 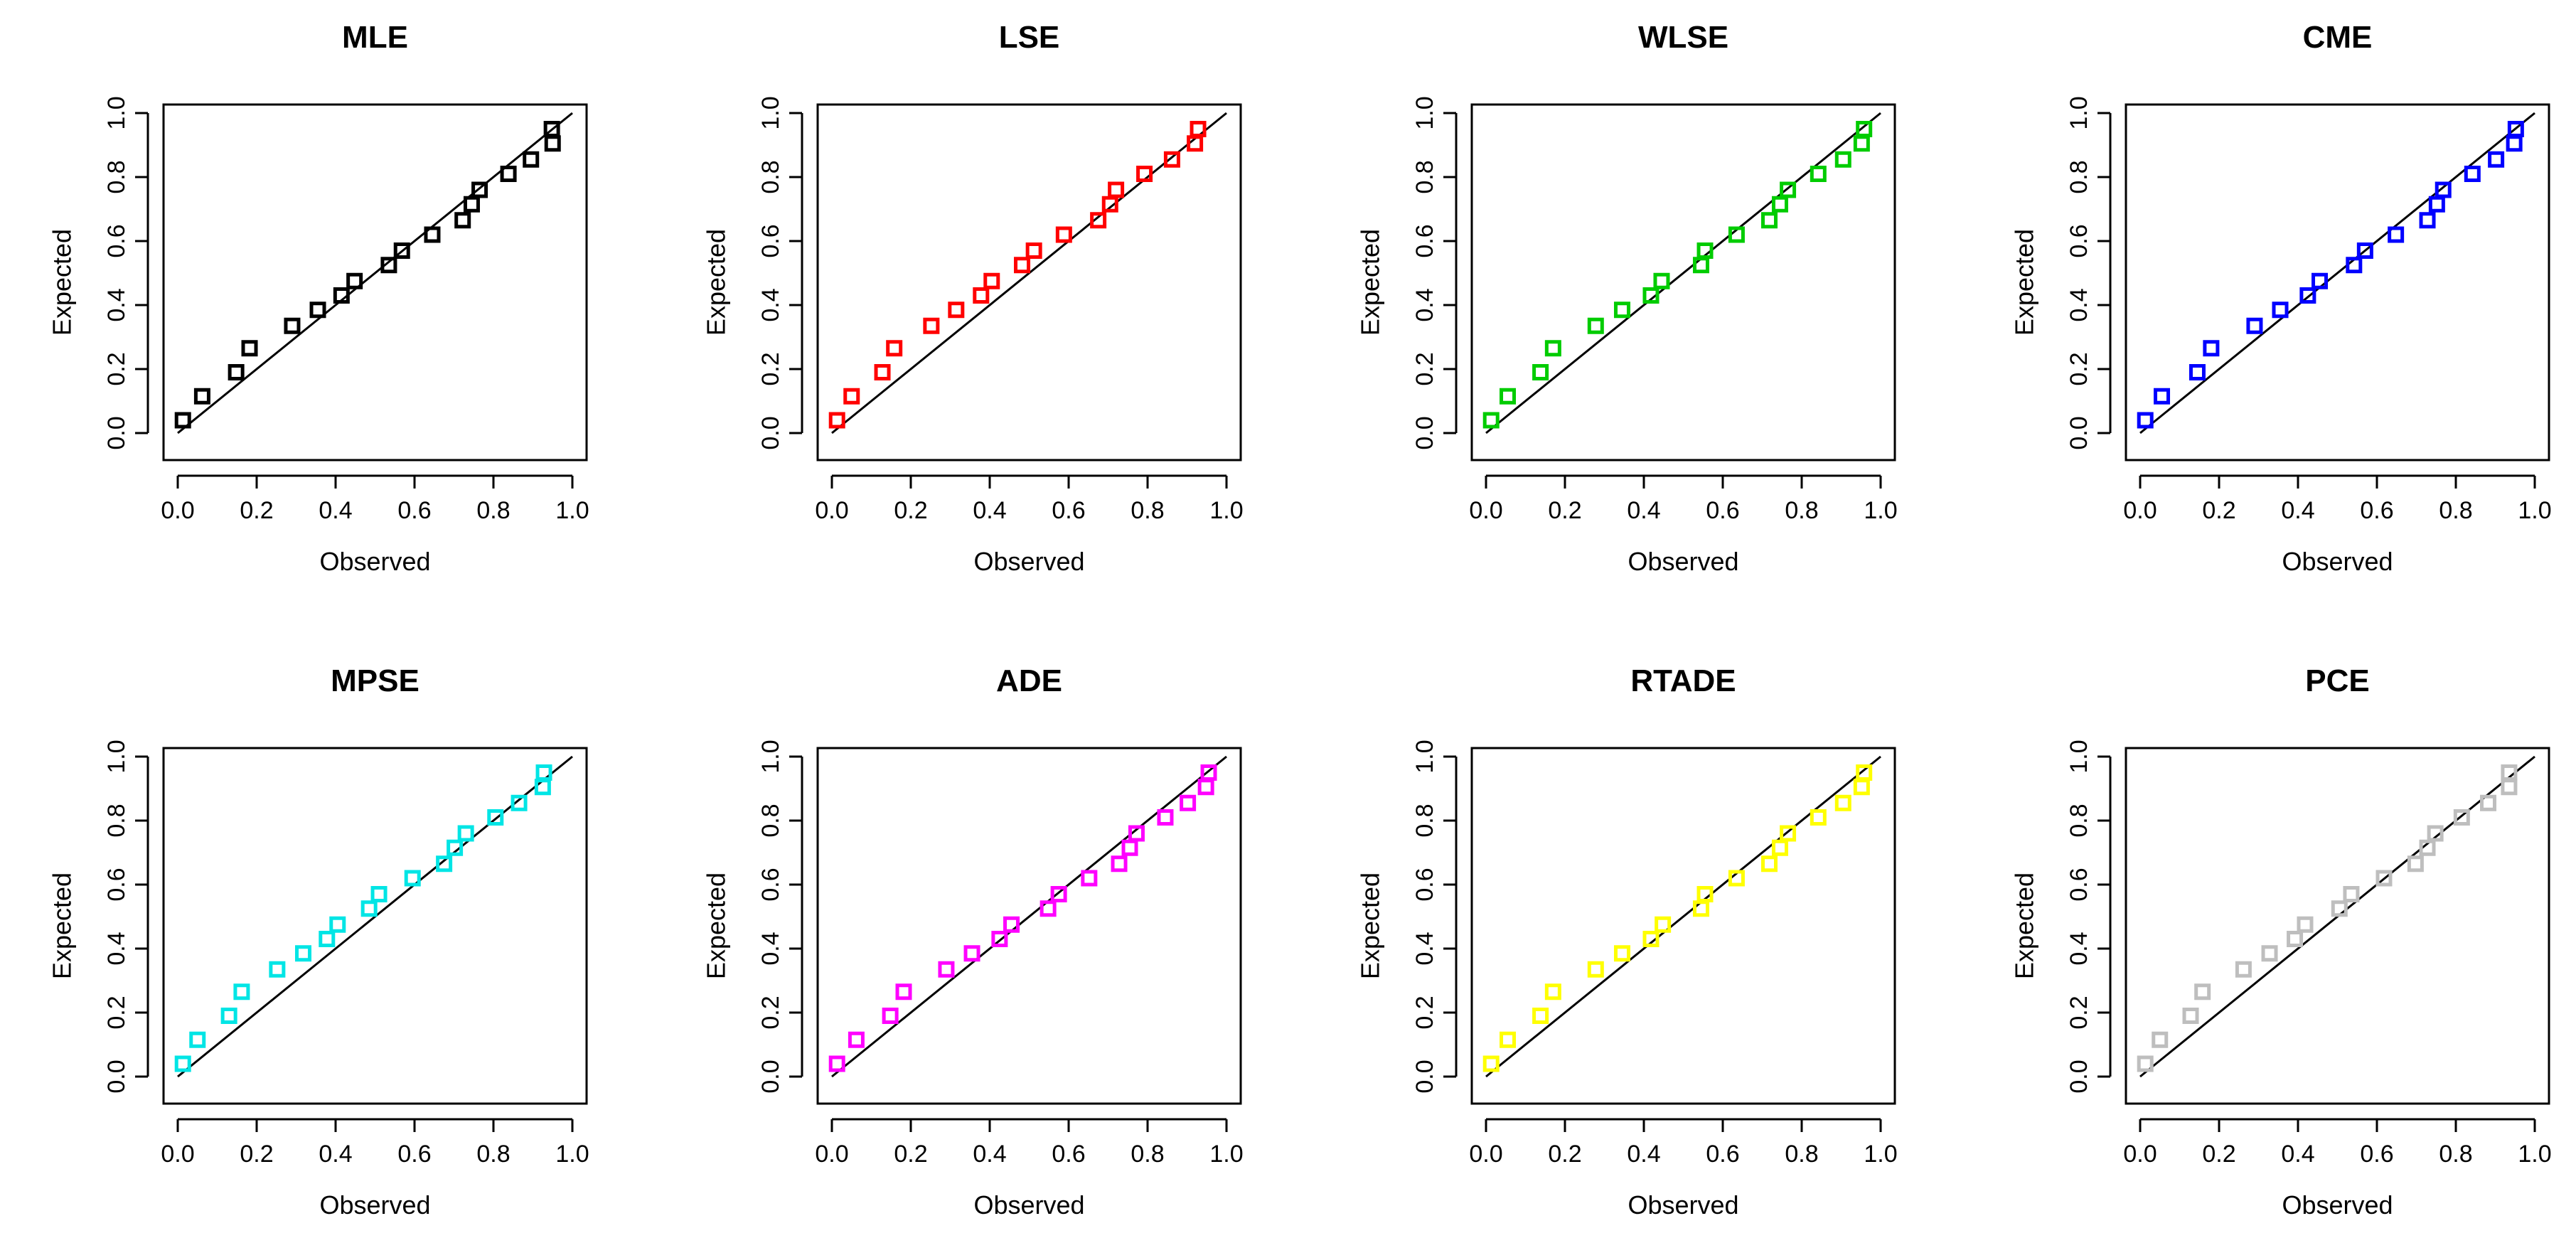 I want to click on x-axis-label: Observed, so click(x=375, y=562).